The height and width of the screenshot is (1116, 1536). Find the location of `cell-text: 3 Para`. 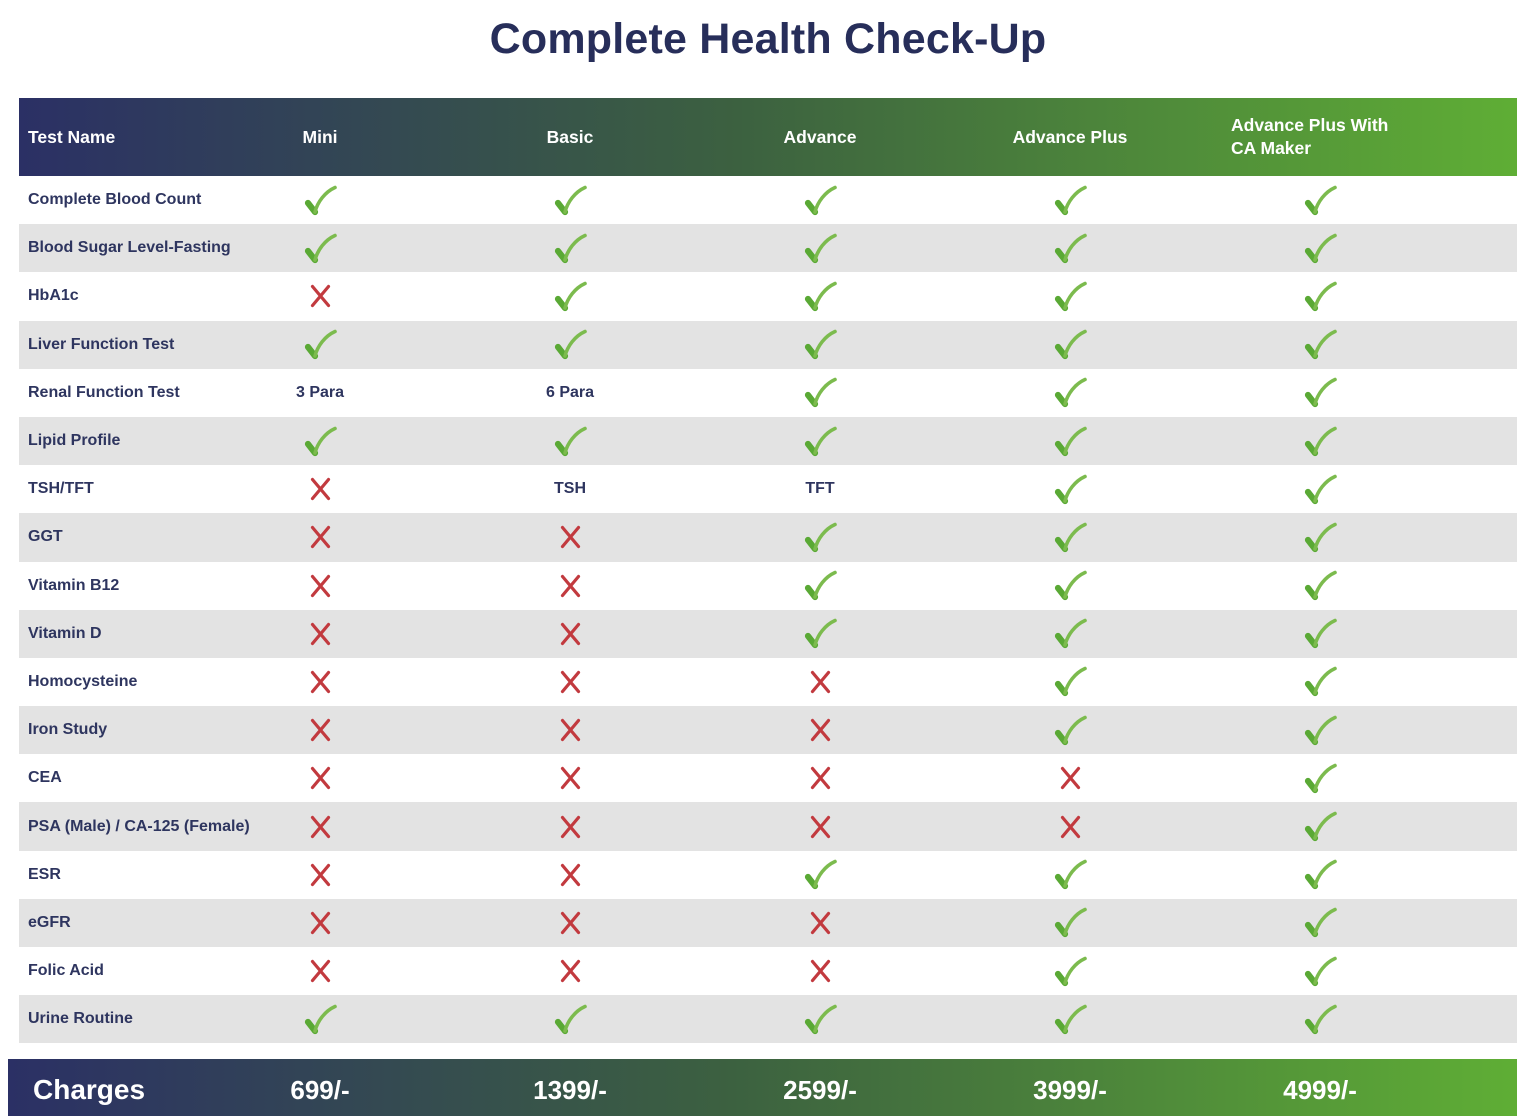

cell-text: 3 Para is located at coordinates (320, 392).